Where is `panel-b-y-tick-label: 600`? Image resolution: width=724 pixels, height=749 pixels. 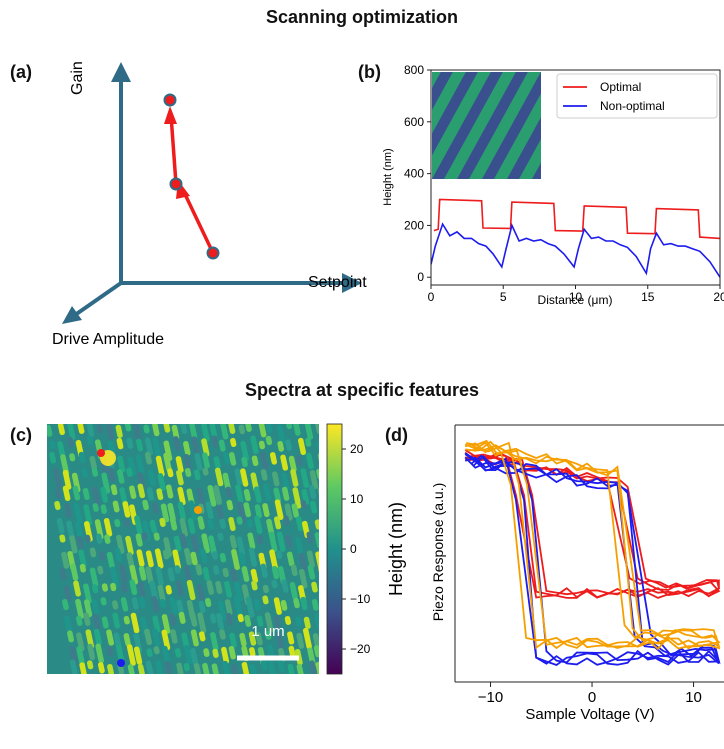
panel-b-y-tick-label: 600 is located at coordinates (414, 122).